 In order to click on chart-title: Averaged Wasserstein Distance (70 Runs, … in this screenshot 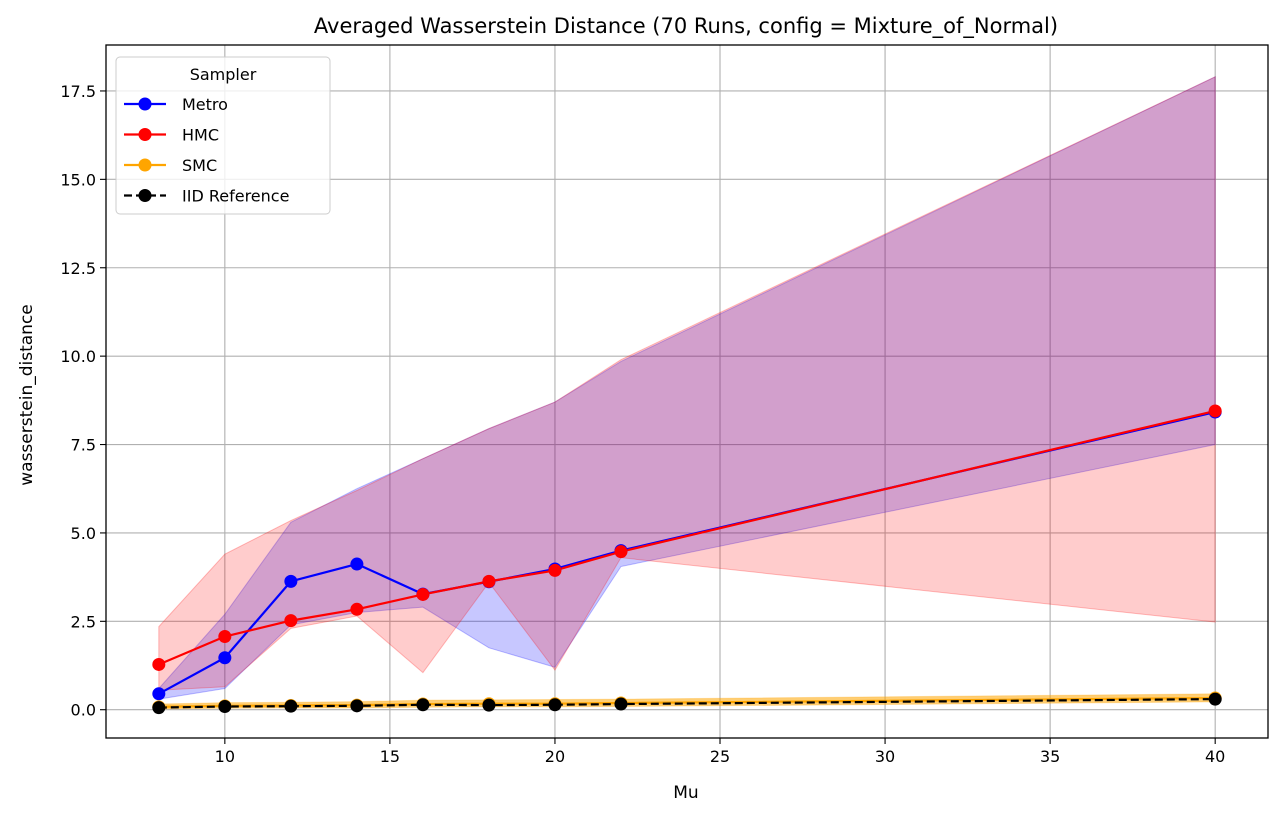, I will do `click(686, 26)`.